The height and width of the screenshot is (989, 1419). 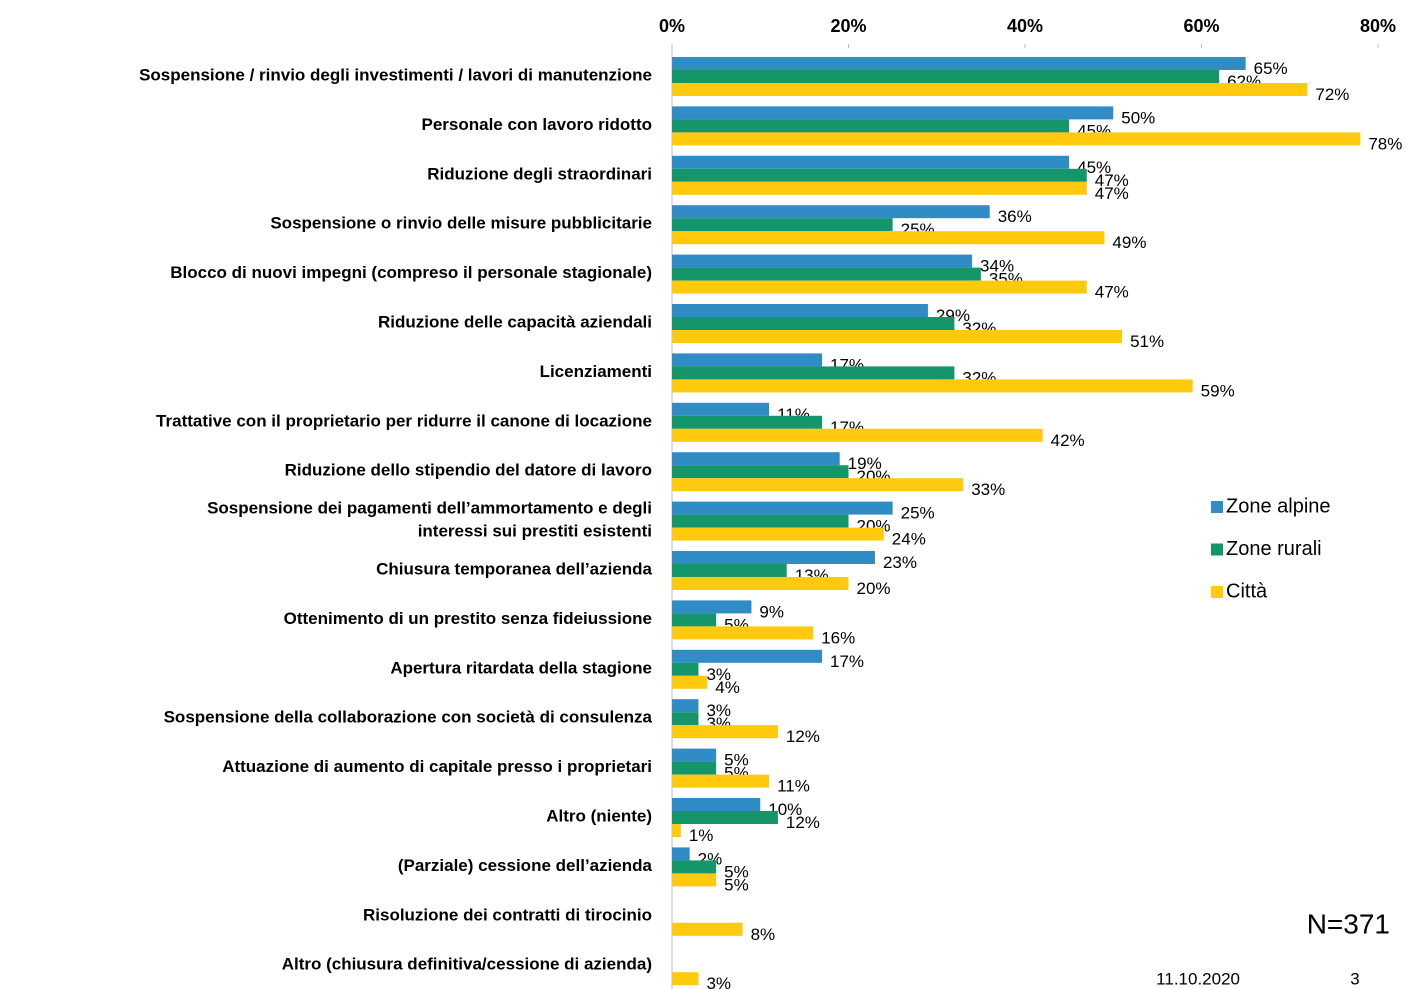 What do you see at coordinates (1271, 68) in the screenshot?
I see `value-label: 65%` at bounding box center [1271, 68].